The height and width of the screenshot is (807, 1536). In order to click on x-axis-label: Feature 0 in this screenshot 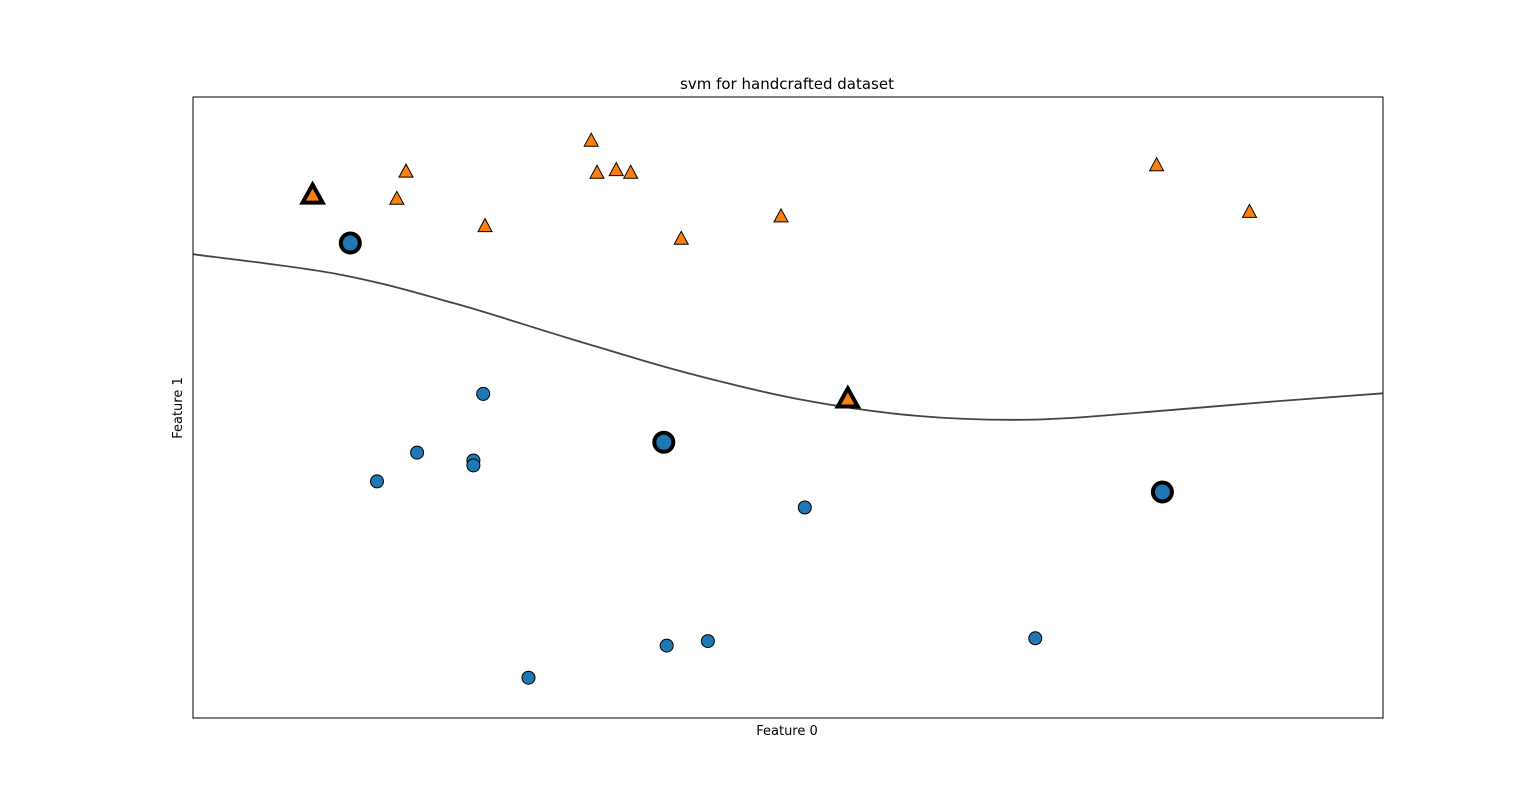, I will do `click(787, 731)`.